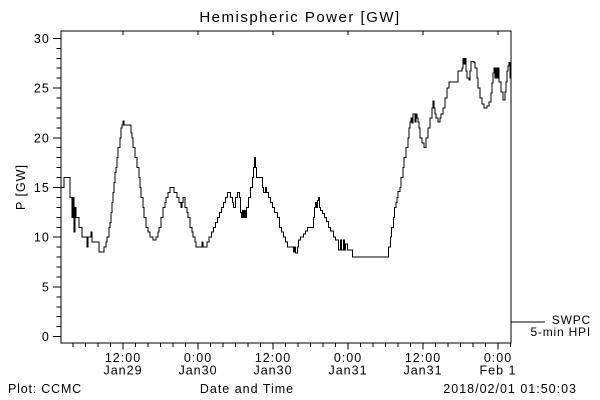 Image resolution: width=600 pixels, height=400 pixels. What do you see at coordinates (46, 337) in the screenshot?
I see `y-tick-label: 0` at bounding box center [46, 337].